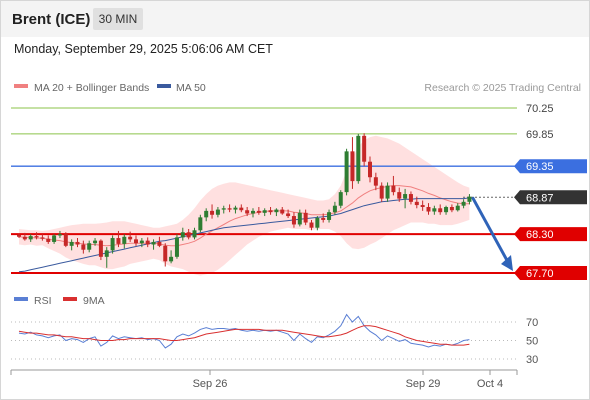 This screenshot has height=400, width=590. What do you see at coordinates (43, 301) in the screenshot?
I see `rsi-legend-label: RSI` at bounding box center [43, 301].